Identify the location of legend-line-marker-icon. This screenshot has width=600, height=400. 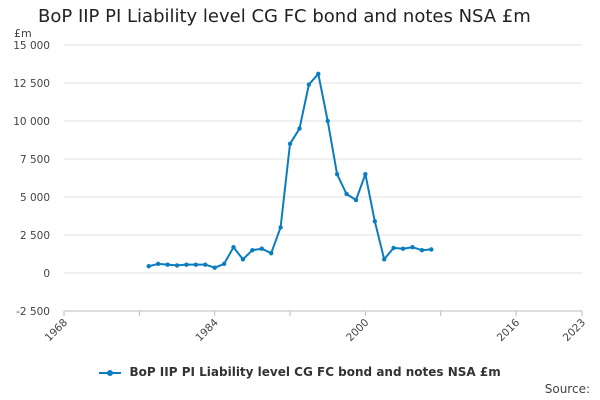
(110, 373).